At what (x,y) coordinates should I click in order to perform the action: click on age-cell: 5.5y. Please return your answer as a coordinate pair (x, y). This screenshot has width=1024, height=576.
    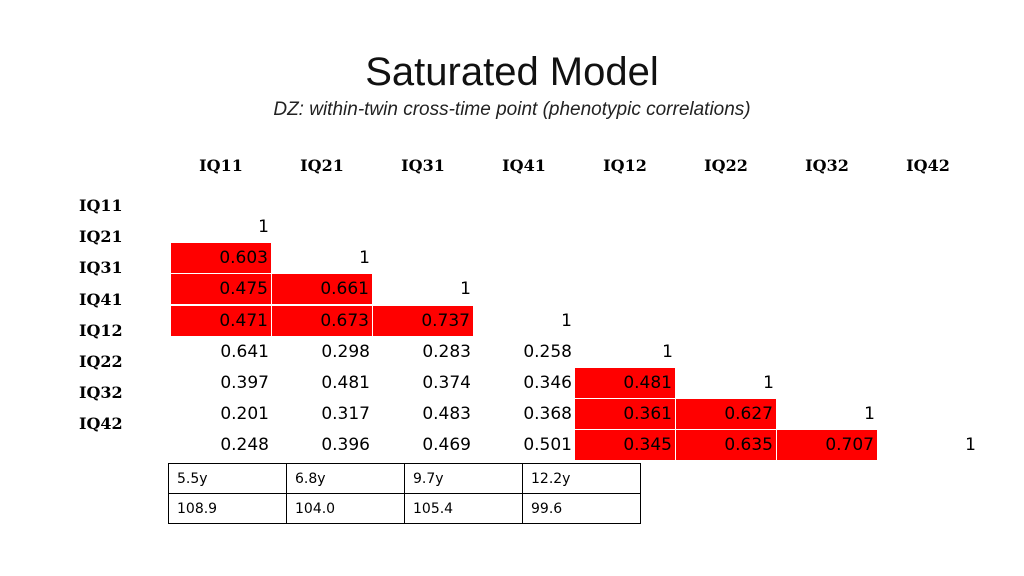
    Looking at the image, I should click on (227, 478).